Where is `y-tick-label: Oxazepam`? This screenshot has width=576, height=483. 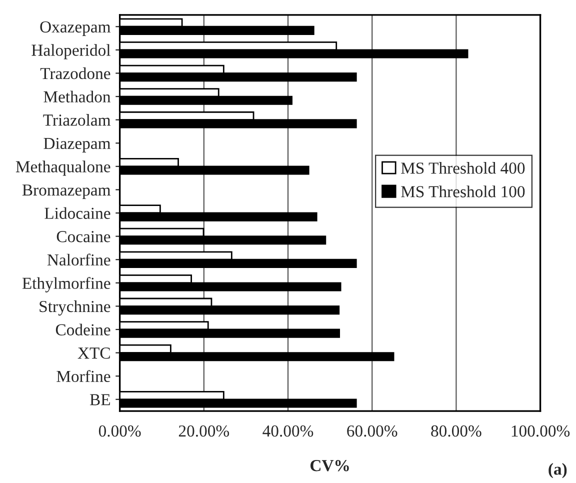 y-tick-label: Oxazepam is located at coordinates (75, 28).